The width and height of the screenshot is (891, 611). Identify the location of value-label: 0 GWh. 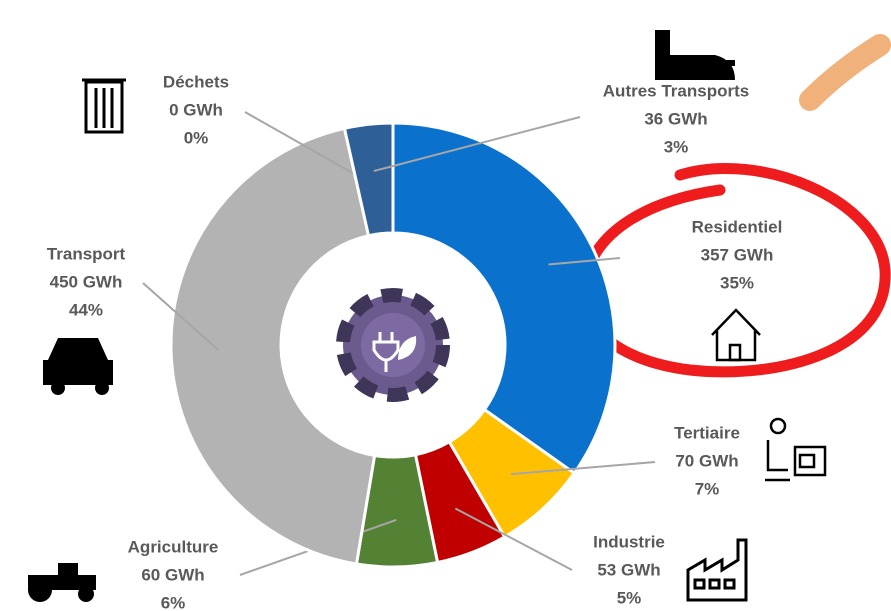
(196, 109).